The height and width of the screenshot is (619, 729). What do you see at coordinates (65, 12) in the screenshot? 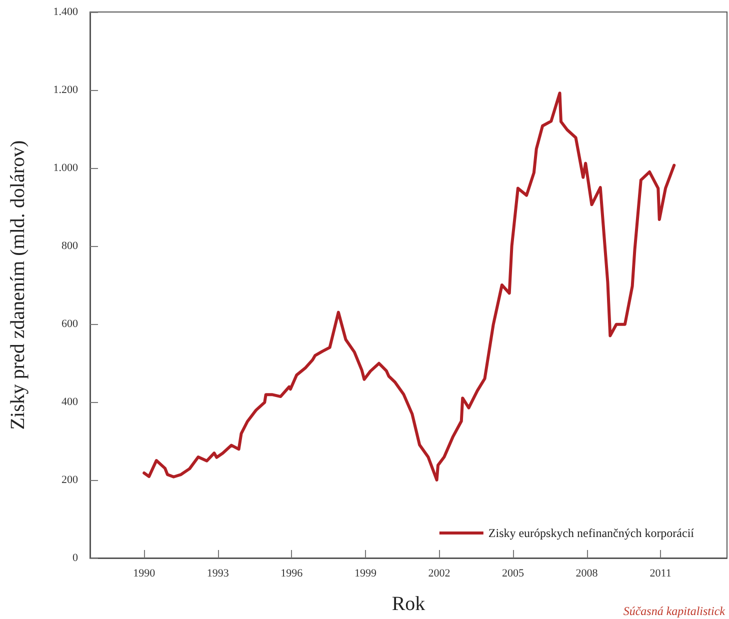
I see `y-tick-label: 1.400` at bounding box center [65, 12].